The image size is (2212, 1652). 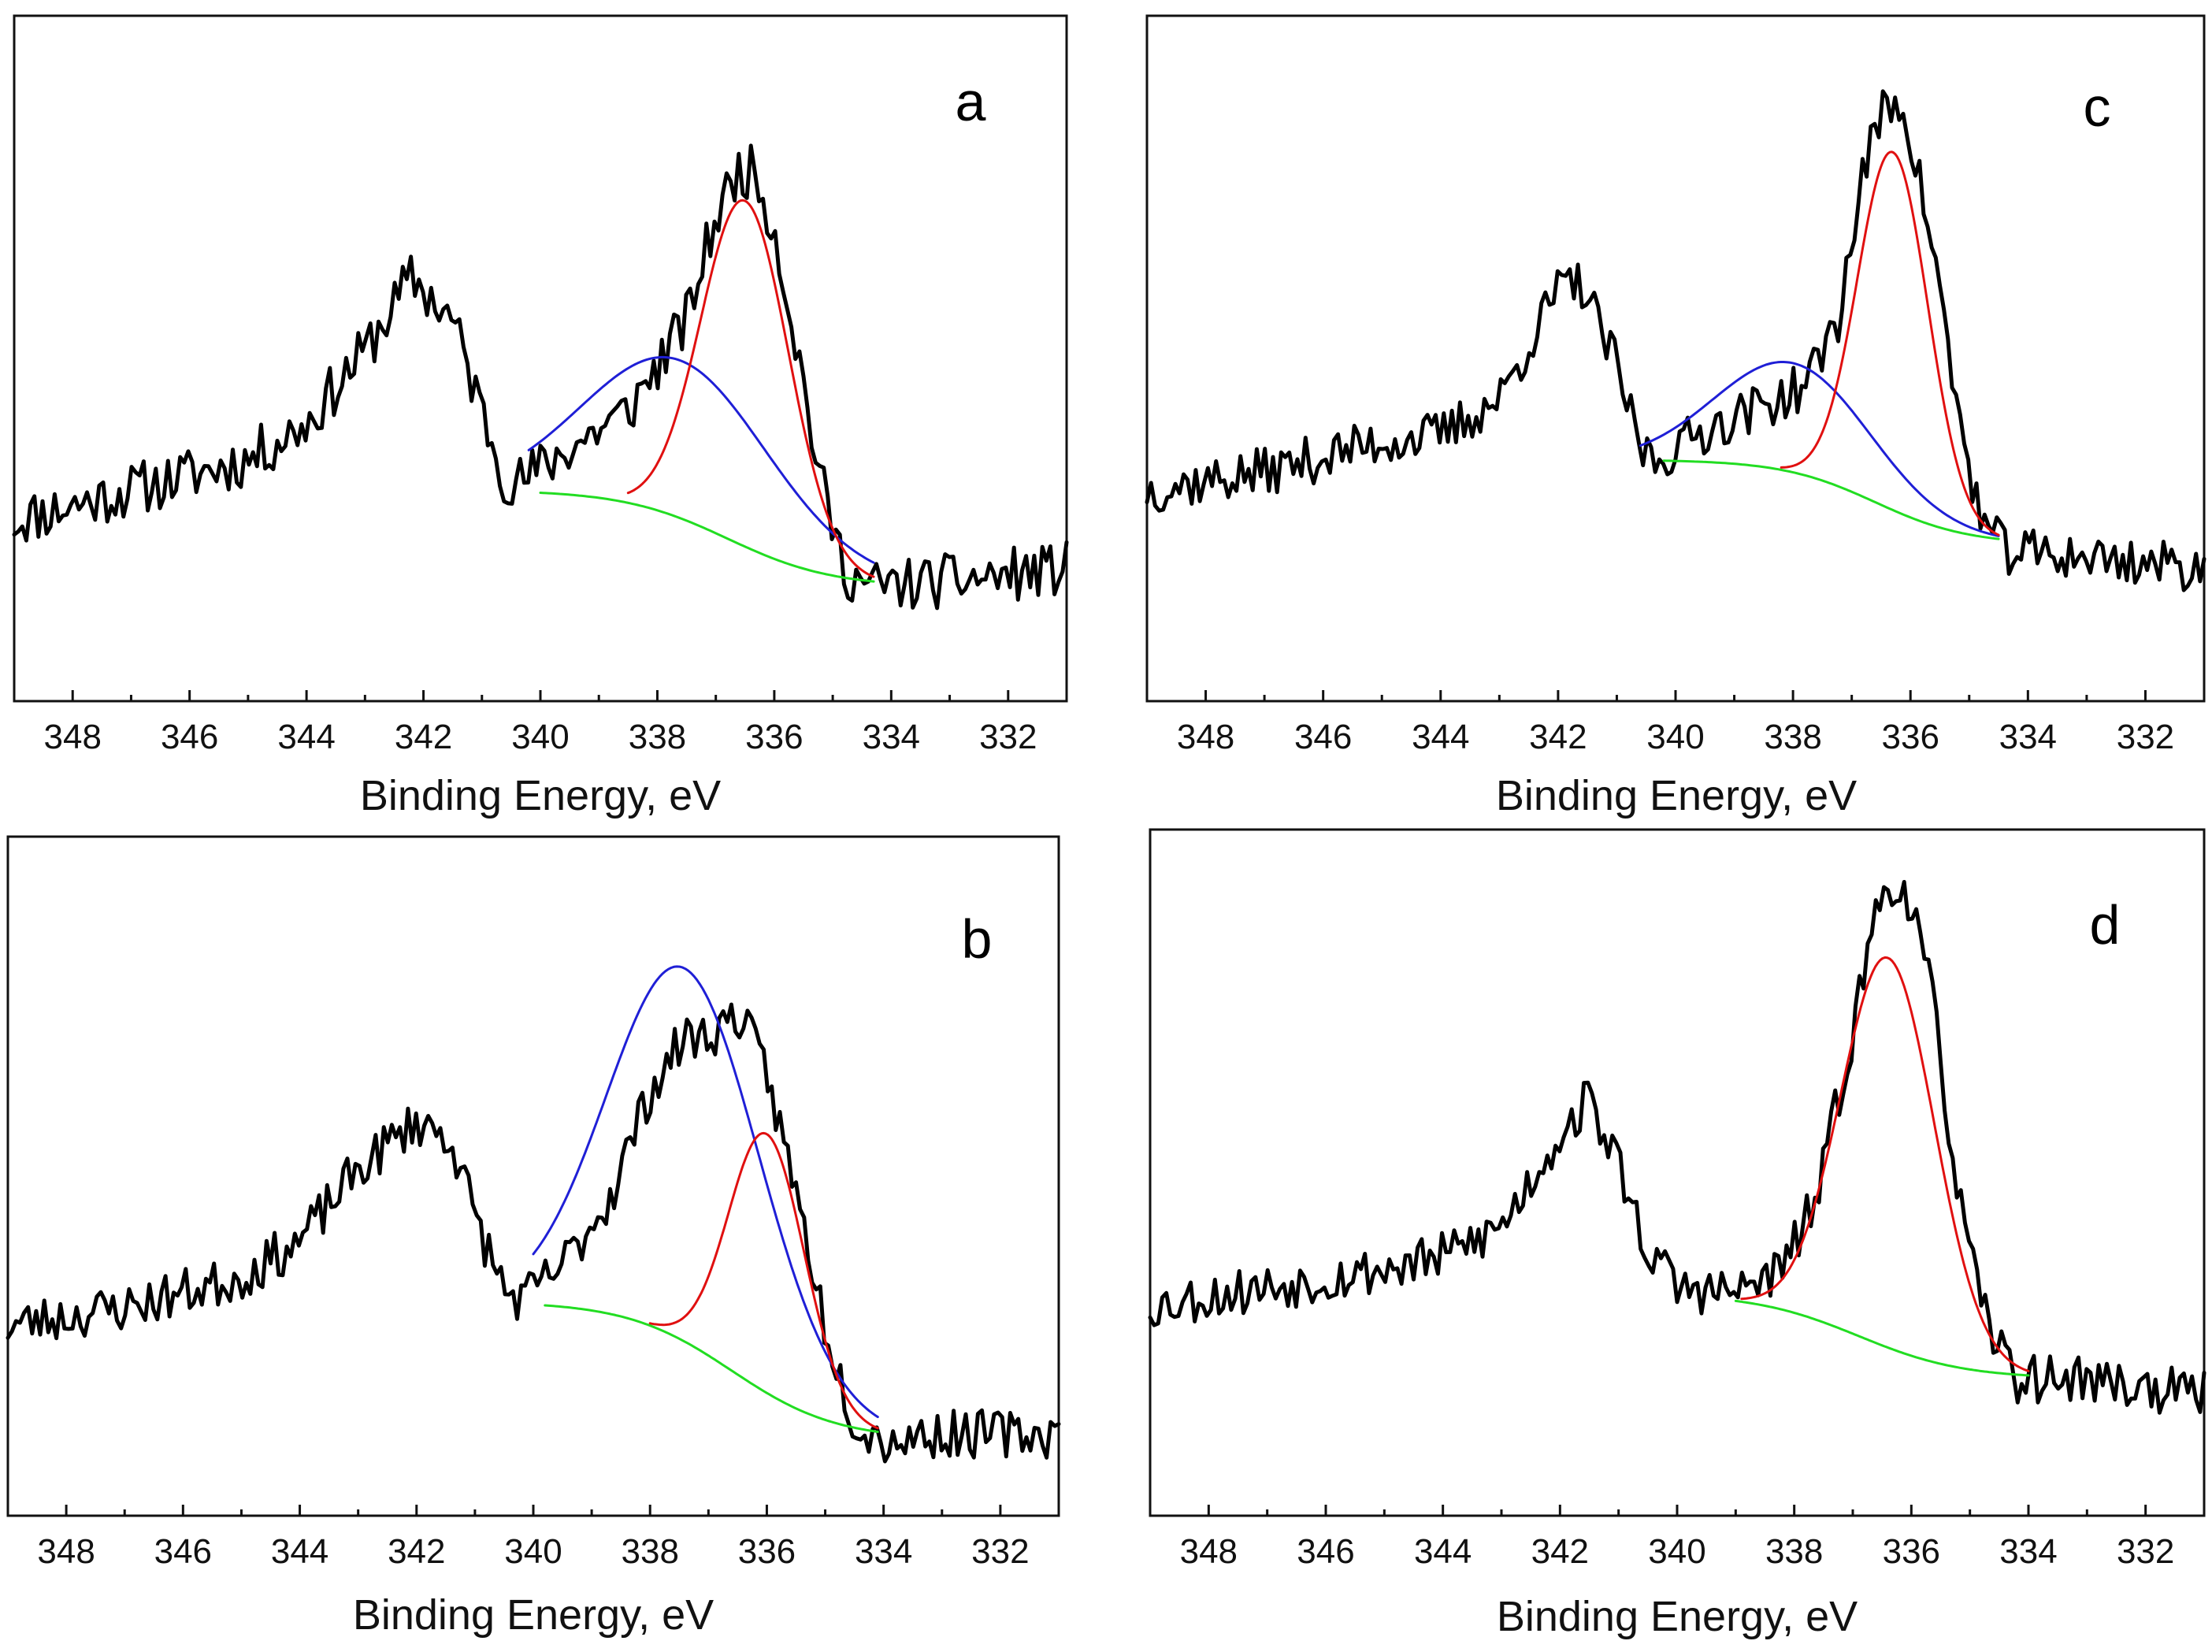 I want to click on panel-b-x-tick-label: 340, so click(x=533, y=1551).